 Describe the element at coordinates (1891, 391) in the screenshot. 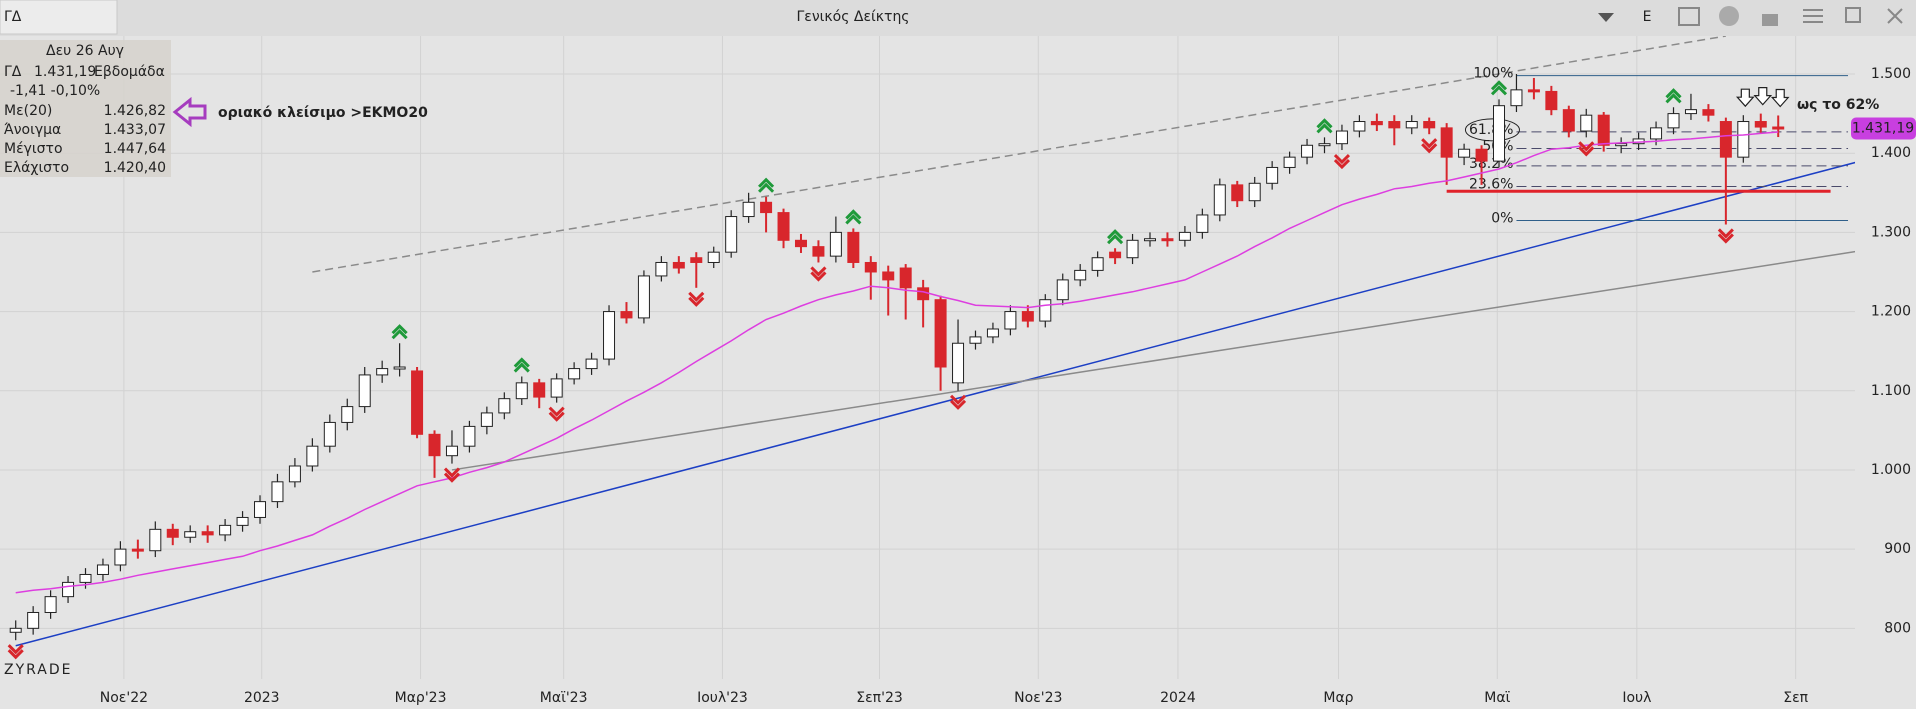

I see `y-tick-label: 1.100` at that location.